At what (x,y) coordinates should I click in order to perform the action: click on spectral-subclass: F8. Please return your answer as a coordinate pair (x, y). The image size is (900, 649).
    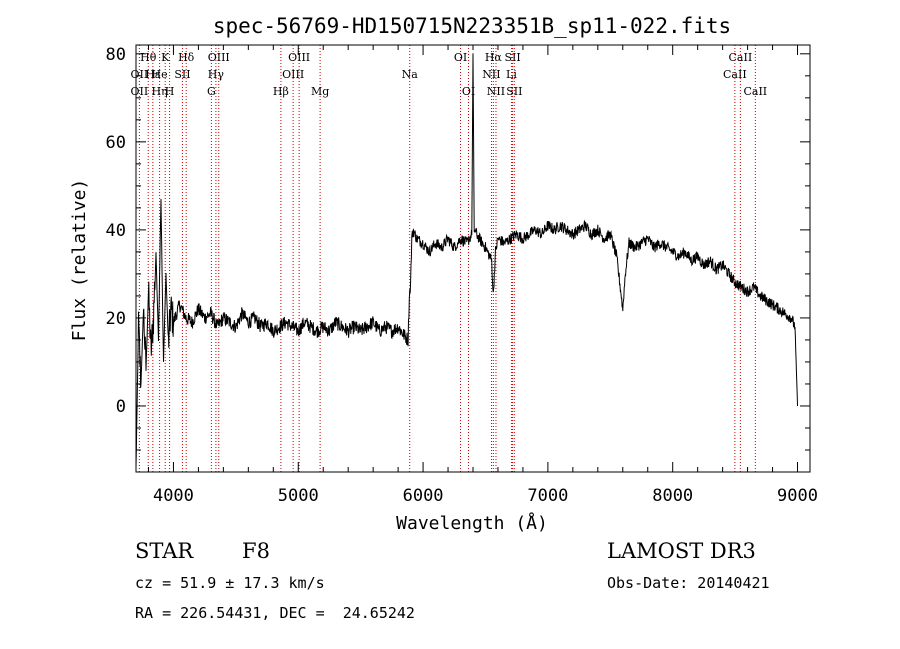
    Looking at the image, I should click on (256, 551).